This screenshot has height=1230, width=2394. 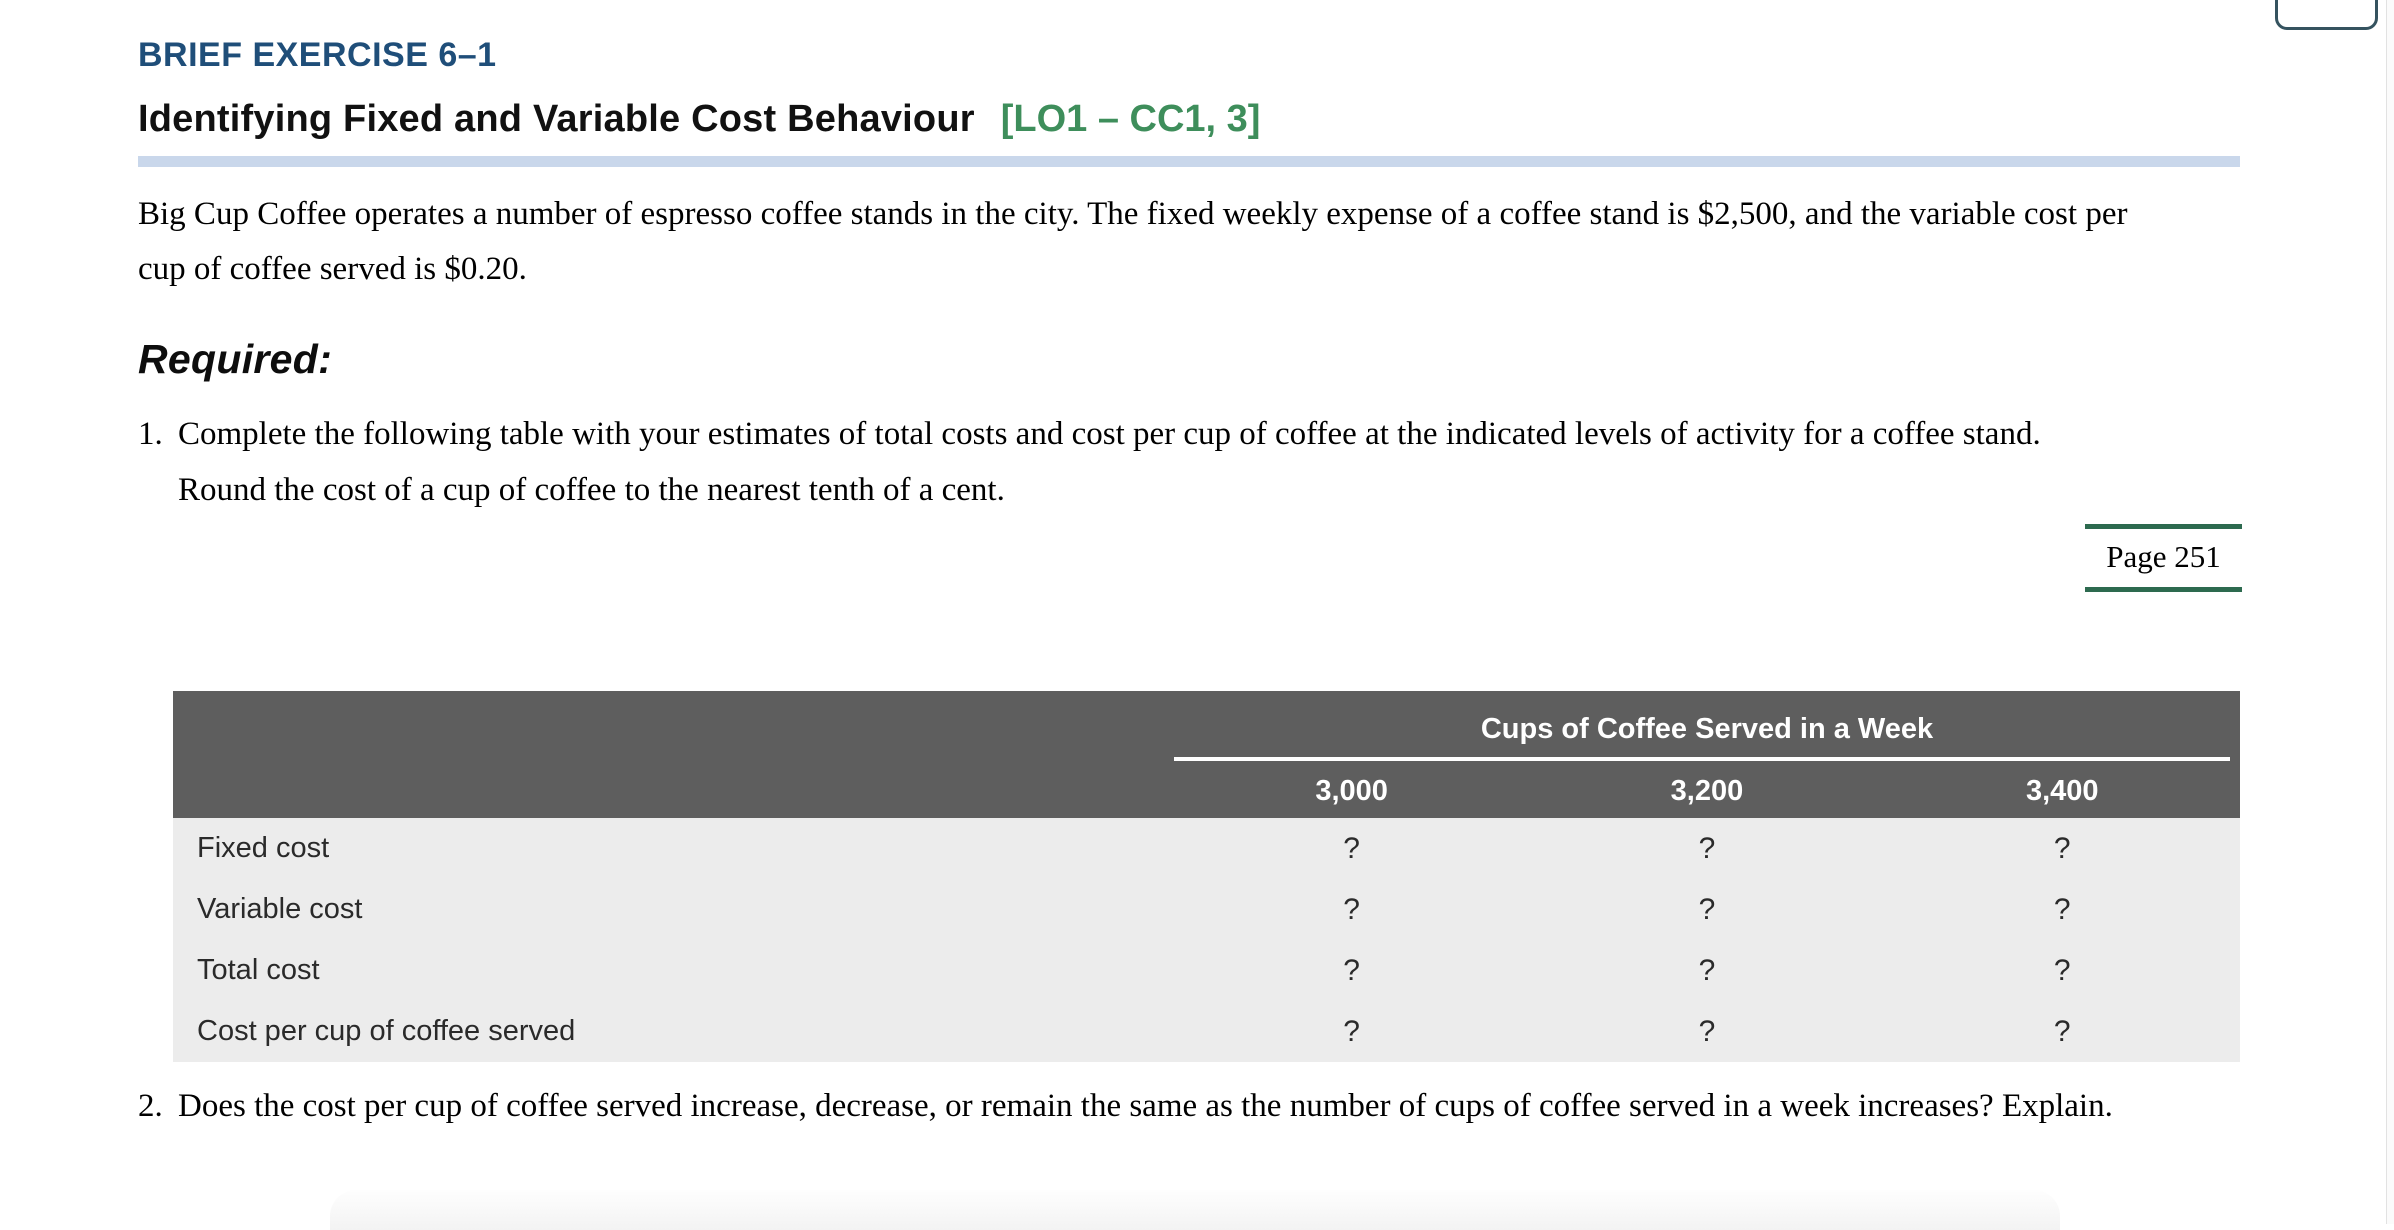 What do you see at coordinates (386, 1031) in the screenshot?
I see `row-label: Cost per cup of coffee served` at bounding box center [386, 1031].